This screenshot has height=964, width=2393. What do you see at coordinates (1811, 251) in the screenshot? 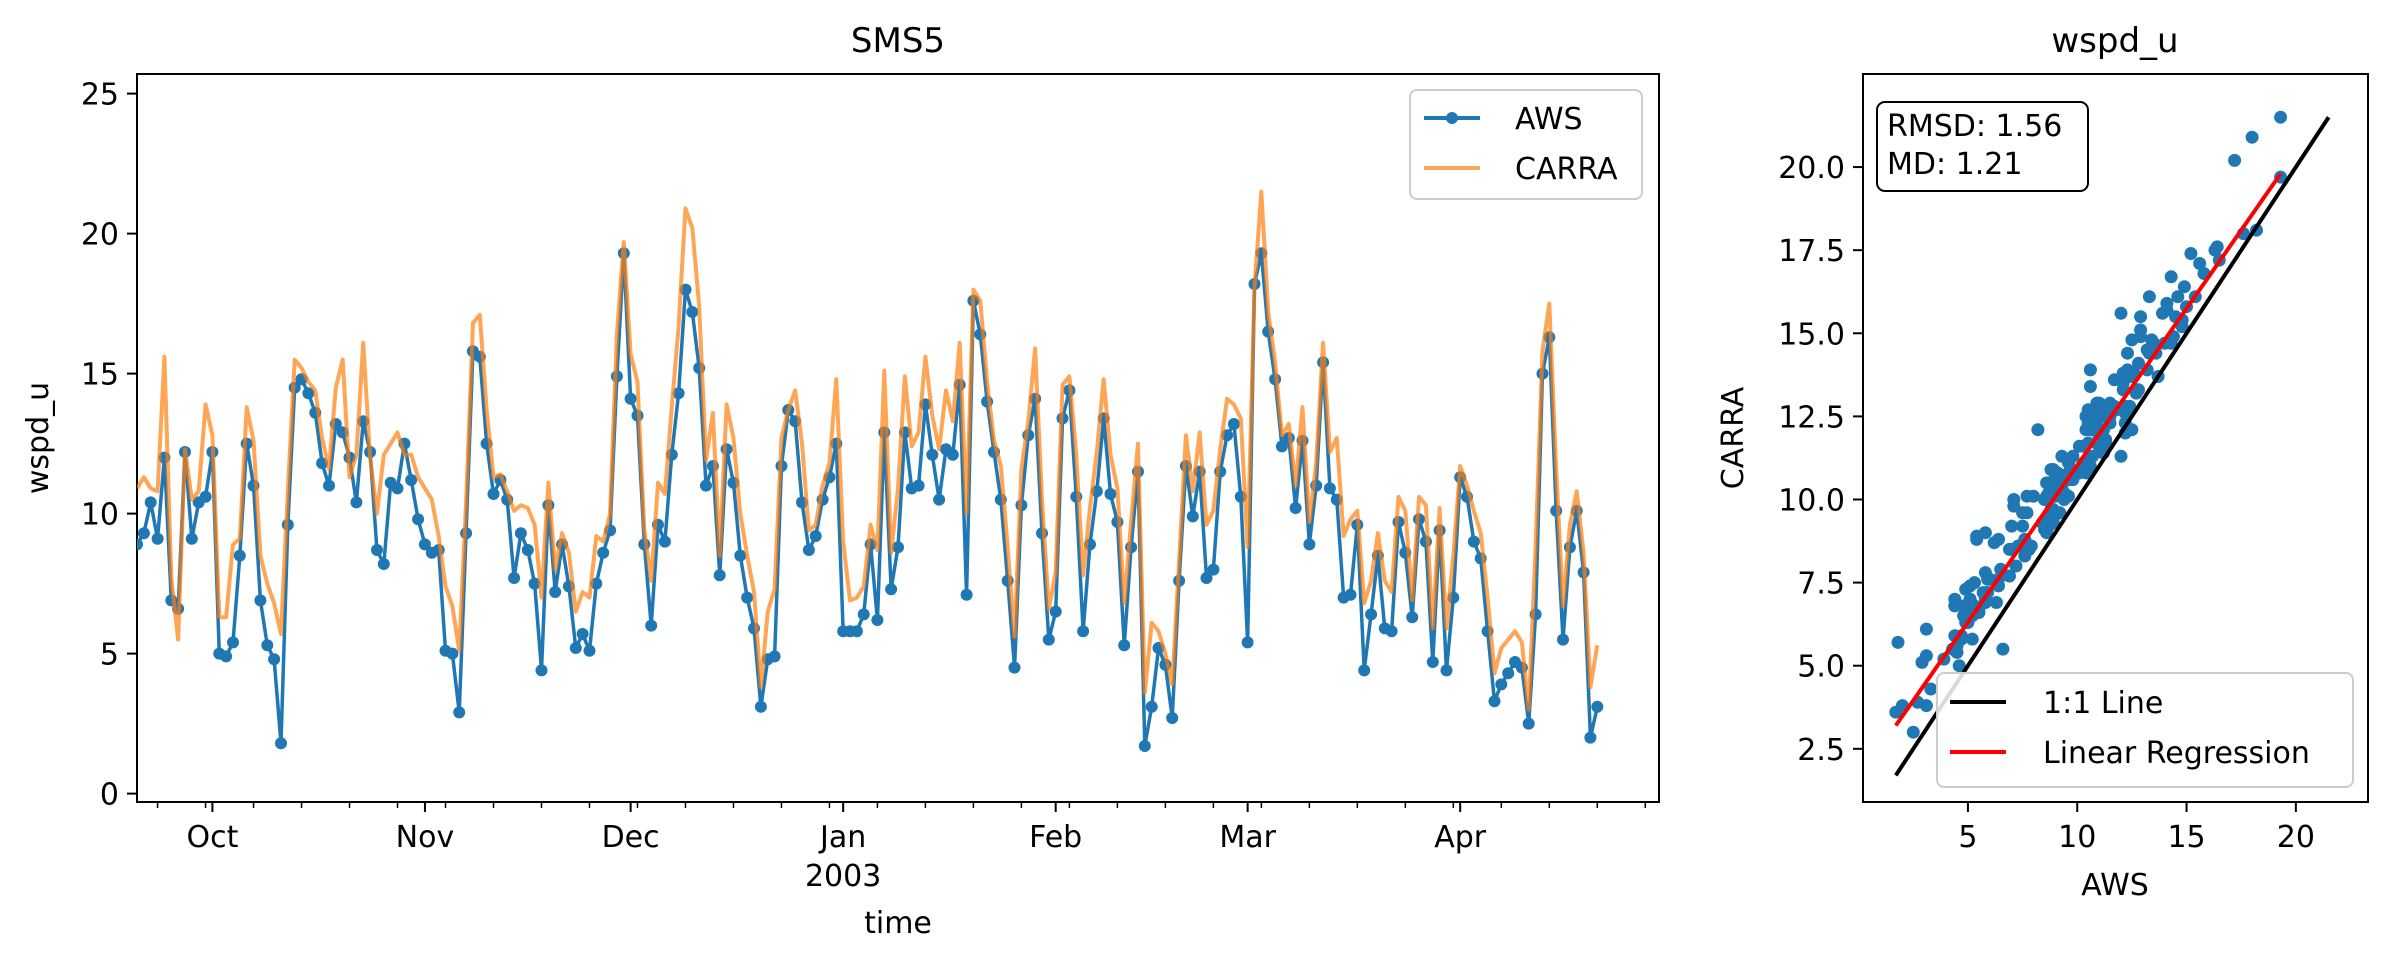
I see `scatter-y-tick-label: 17.5` at bounding box center [1811, 251].